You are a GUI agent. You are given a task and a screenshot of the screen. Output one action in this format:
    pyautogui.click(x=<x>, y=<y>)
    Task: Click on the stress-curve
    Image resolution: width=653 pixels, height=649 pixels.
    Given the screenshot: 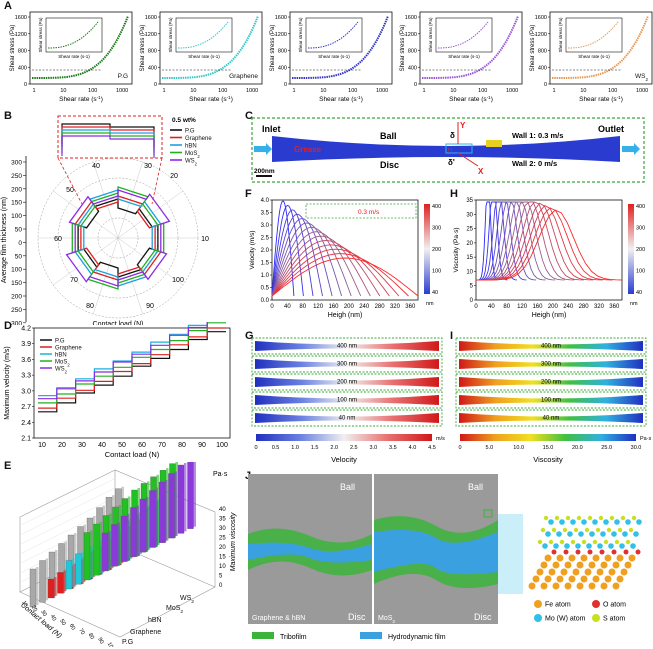 What is the action you would take?
    pyautogui.click(x=600, y=47)
    